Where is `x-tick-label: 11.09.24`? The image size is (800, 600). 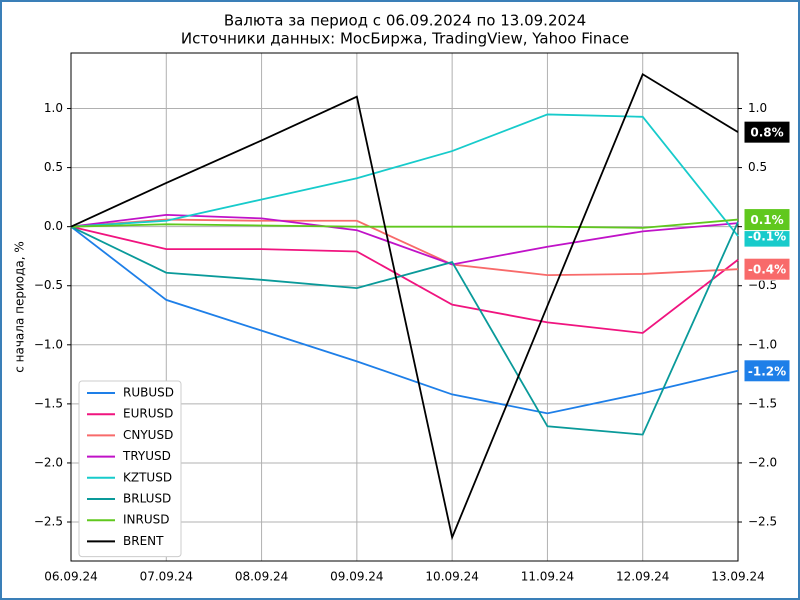
x-tick-label: 11.09.24 is located at coordinates (547, 577).